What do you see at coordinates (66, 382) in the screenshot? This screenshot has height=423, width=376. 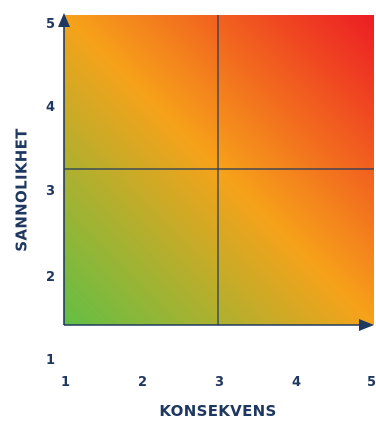 I see `x-tick-1: 1` at bounding box center [66, 382].